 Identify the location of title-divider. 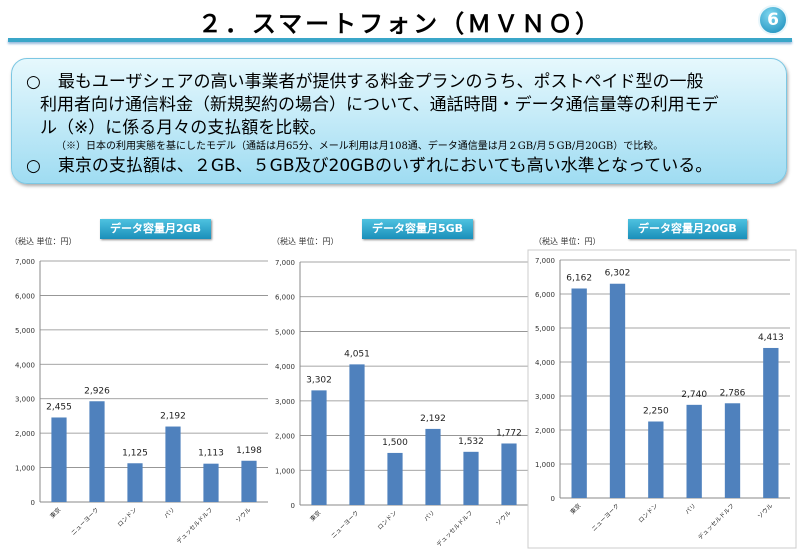
(400, 40).